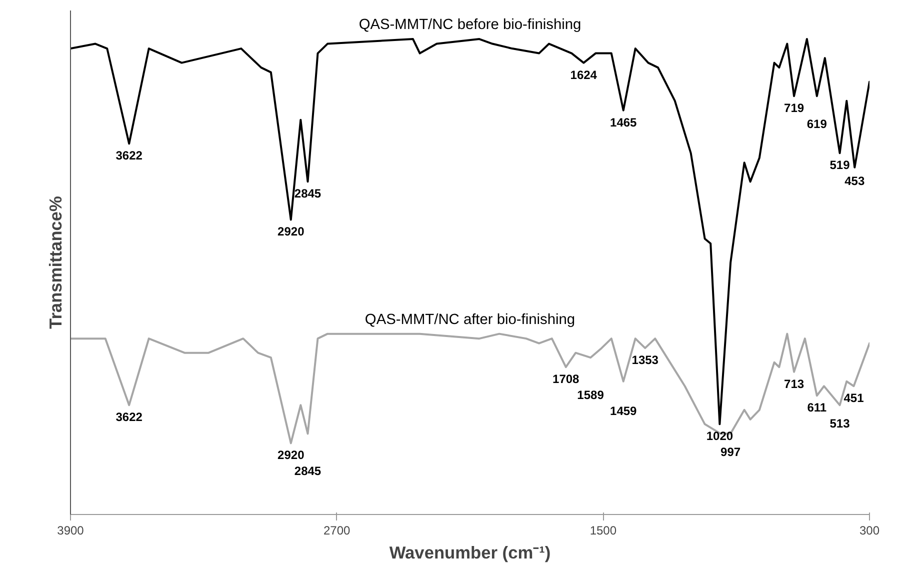  Describe the element at coordinates (470, 320) in the screenshot. I see `series-label: QAS-MMT/NC after bio-finishing` at that location.